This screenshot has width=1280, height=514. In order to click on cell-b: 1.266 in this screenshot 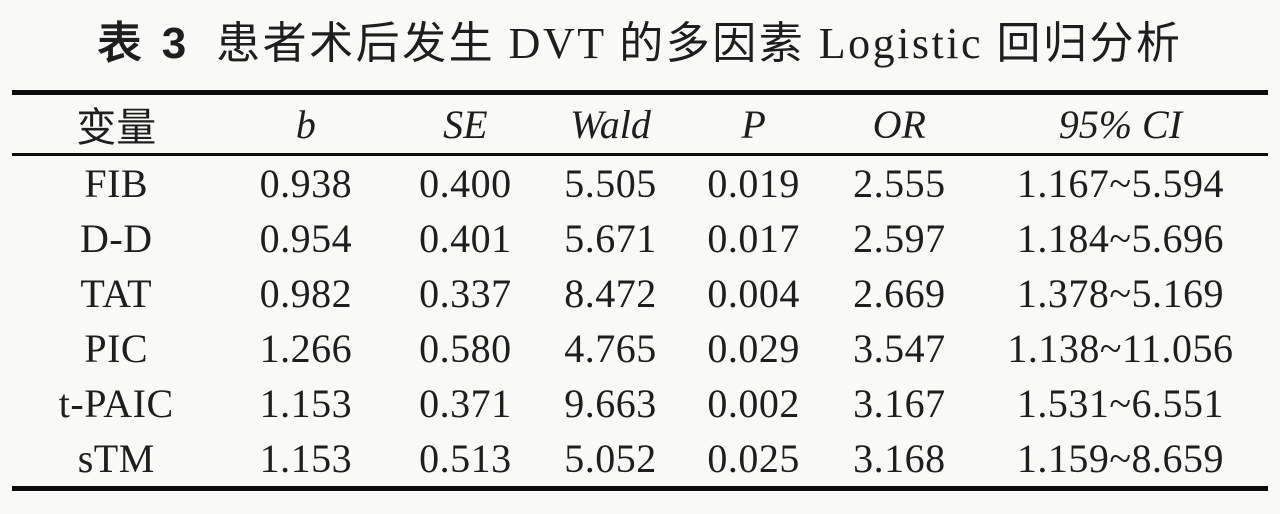, I will do `click(306, 348)`.